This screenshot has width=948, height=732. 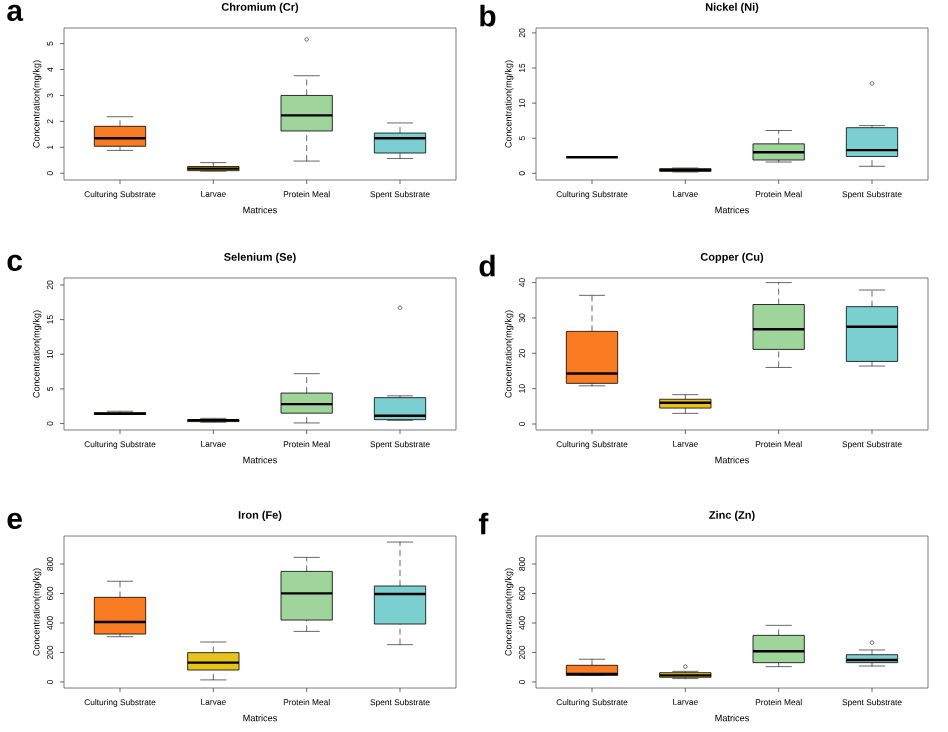 I want to click on text: a, so click(x=15, y=13).